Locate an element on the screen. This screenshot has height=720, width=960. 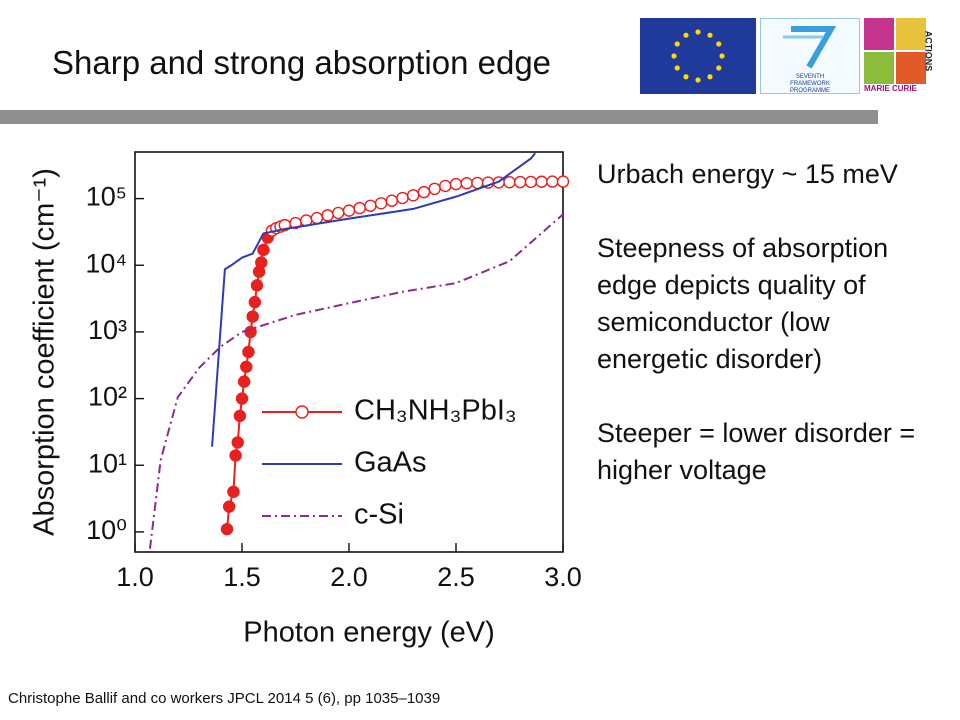
x-tick-label: 1.0 is located at coordinates (135, 577).